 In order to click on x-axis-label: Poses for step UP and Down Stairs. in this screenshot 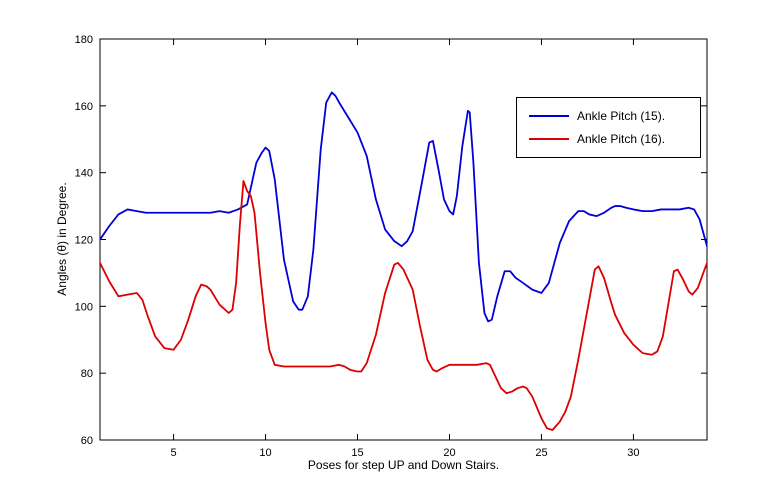, I will do `click(403, 465)`.